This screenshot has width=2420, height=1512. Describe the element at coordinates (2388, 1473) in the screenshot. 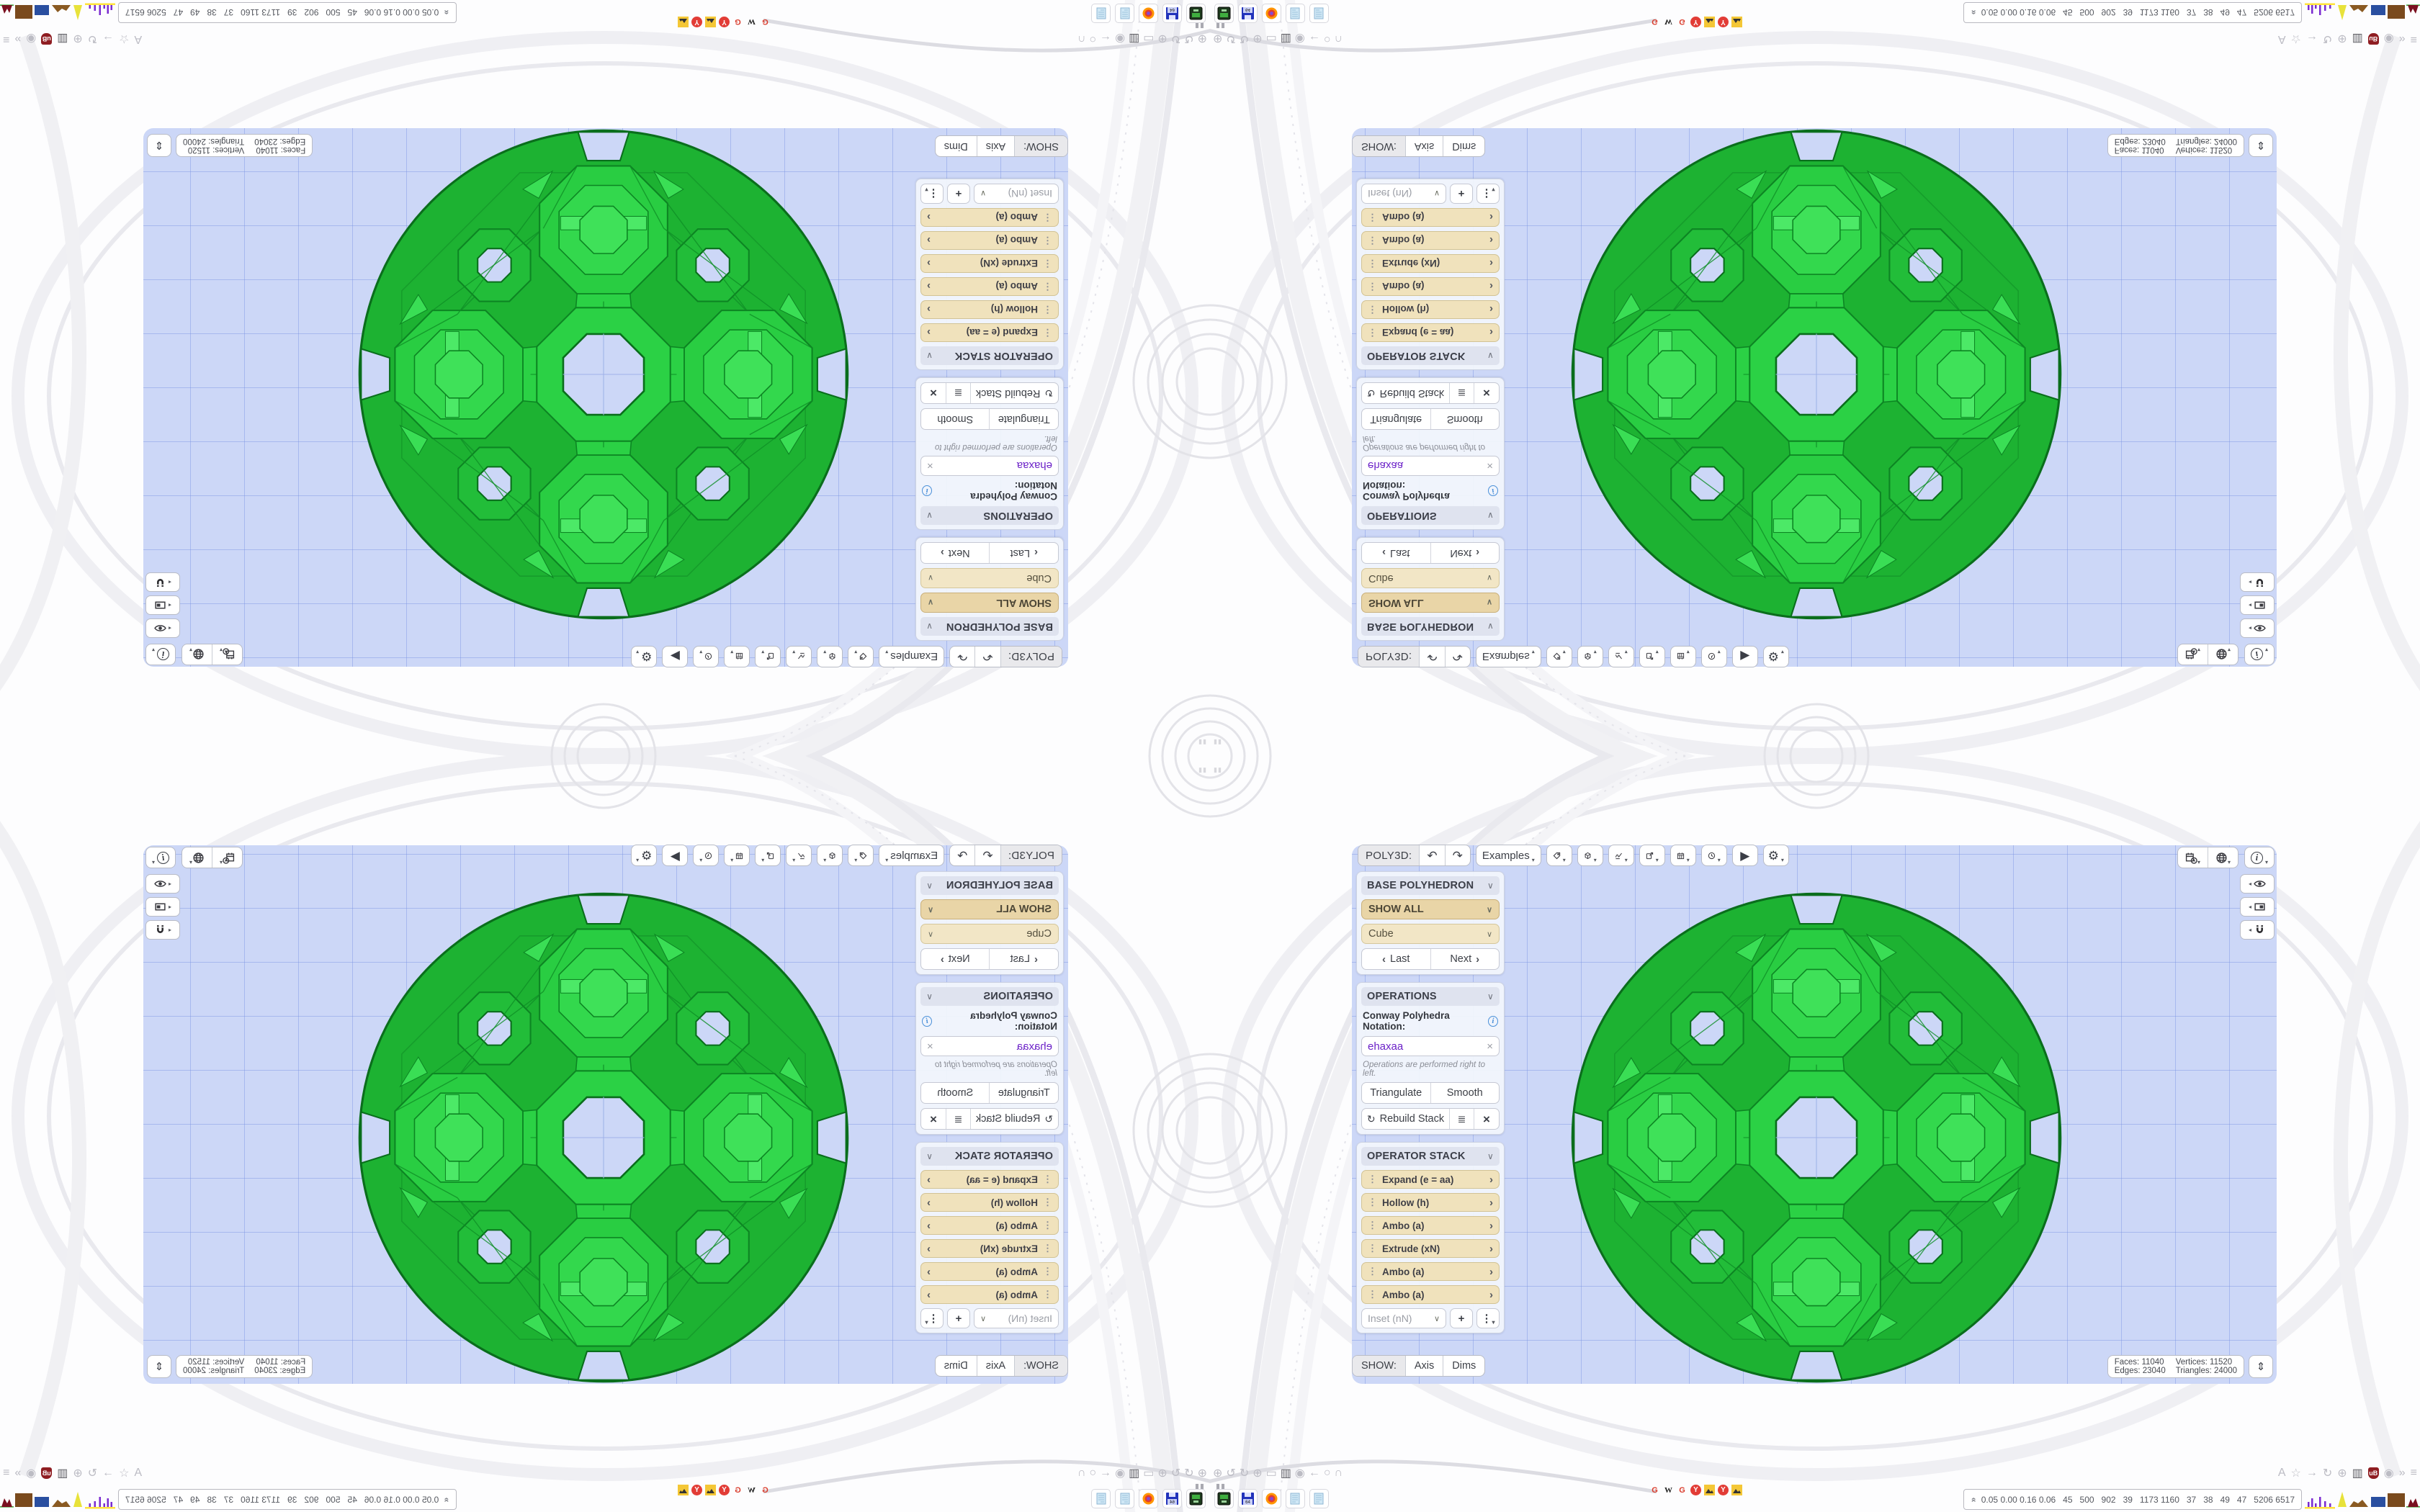

I see `badge-icon: ◉` at that location.